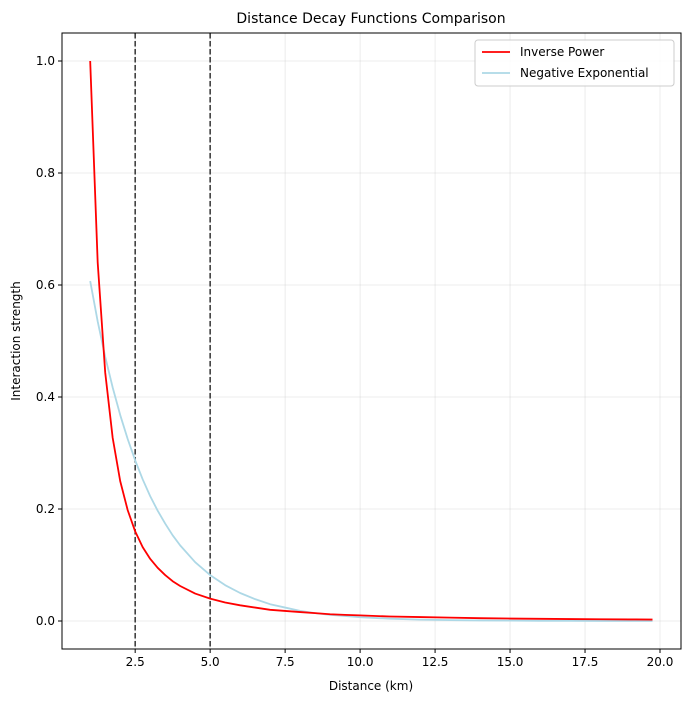 This screenshot has width=691, height=705. What do you see at coordinates (135, 662) in the screenshot?
I see `x-tick-label: 2.5` at bounding box center [135, 662].